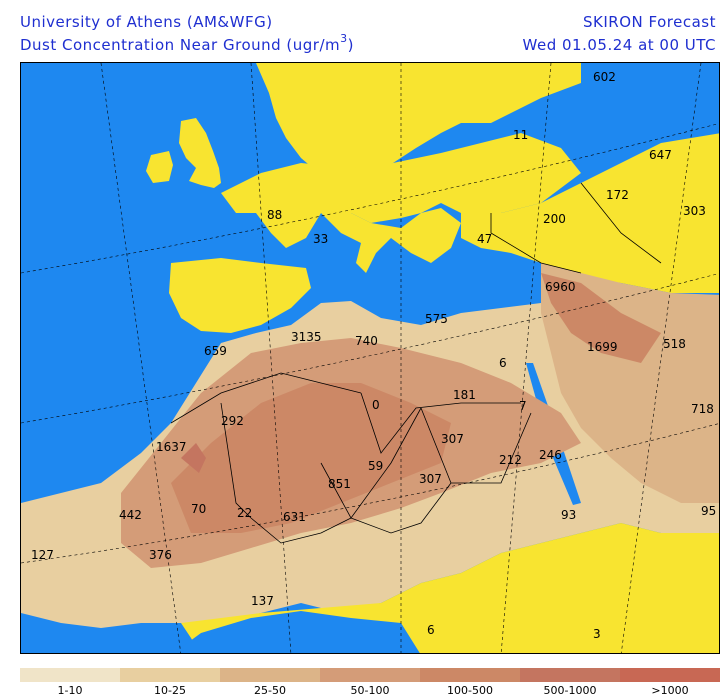  I want to click on product-title: Dust Concentration Near Ground (ugr/m3), so click(187, 43).